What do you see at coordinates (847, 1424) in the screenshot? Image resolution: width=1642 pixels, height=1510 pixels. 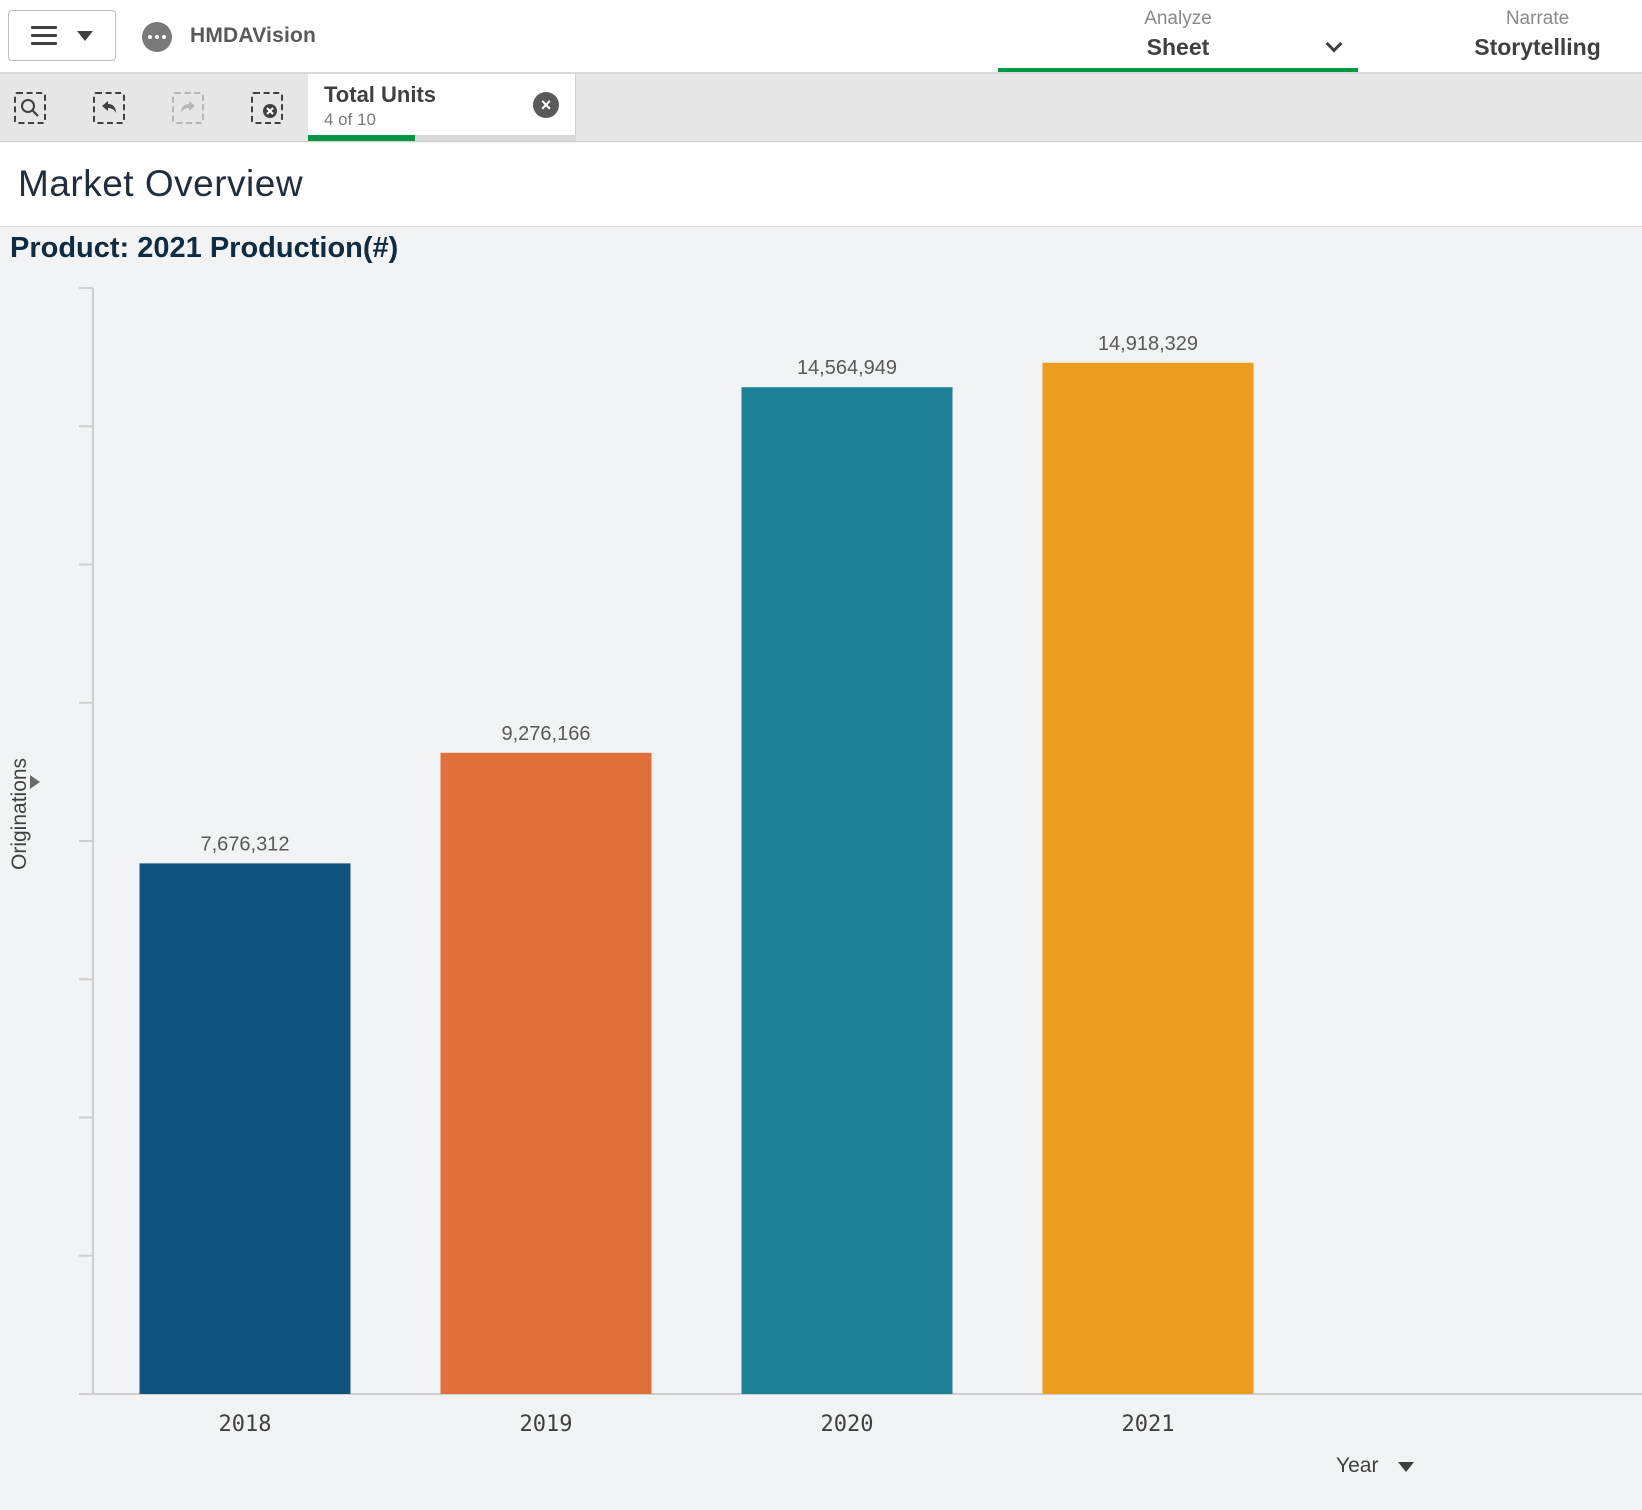 I see `x-tick-label: 2020` at bounding box center [847, 1424].